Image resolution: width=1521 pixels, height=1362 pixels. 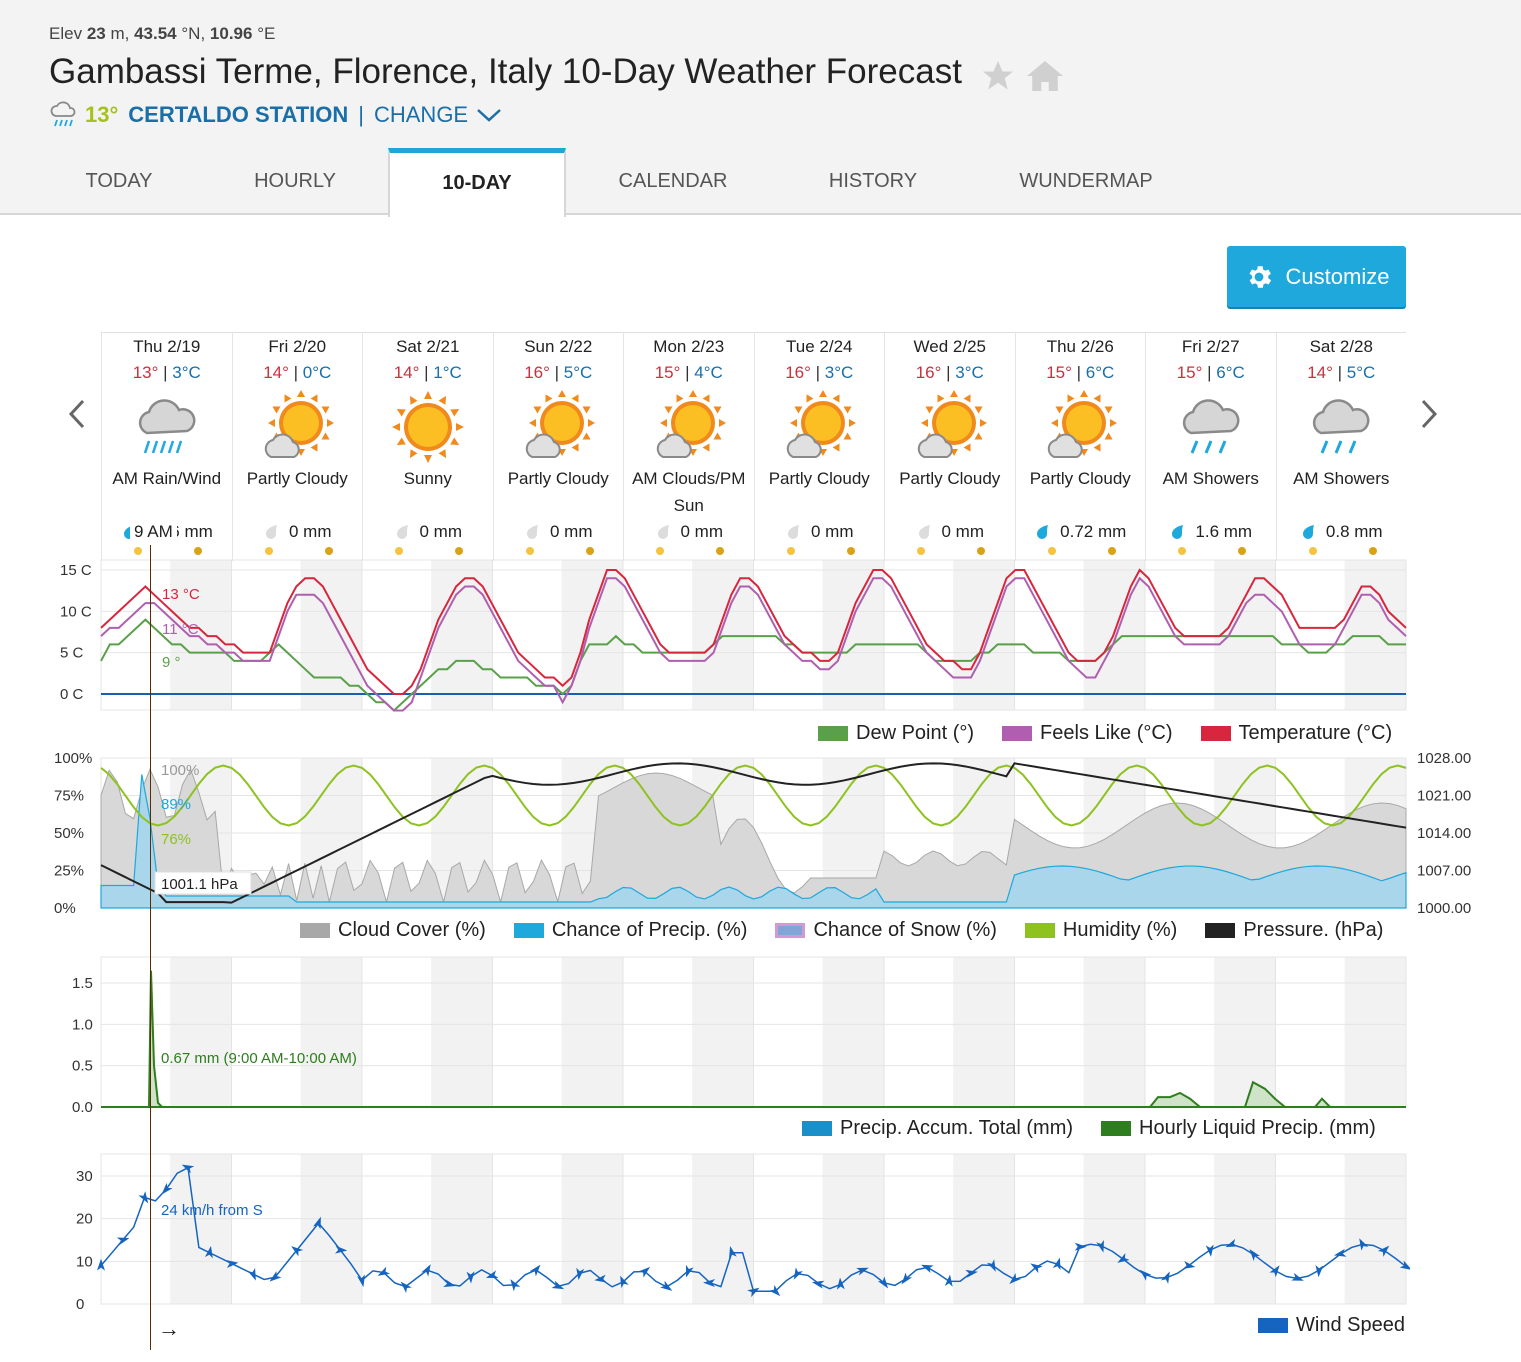 I want to click on wind-y-tick: 10, so click(x=84, y=1261).